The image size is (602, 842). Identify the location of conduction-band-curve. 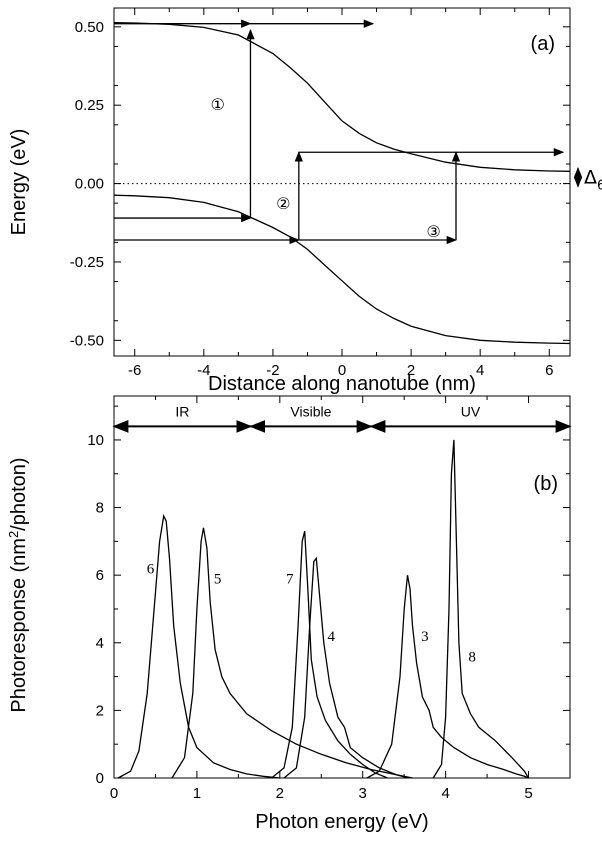
(342, 97).